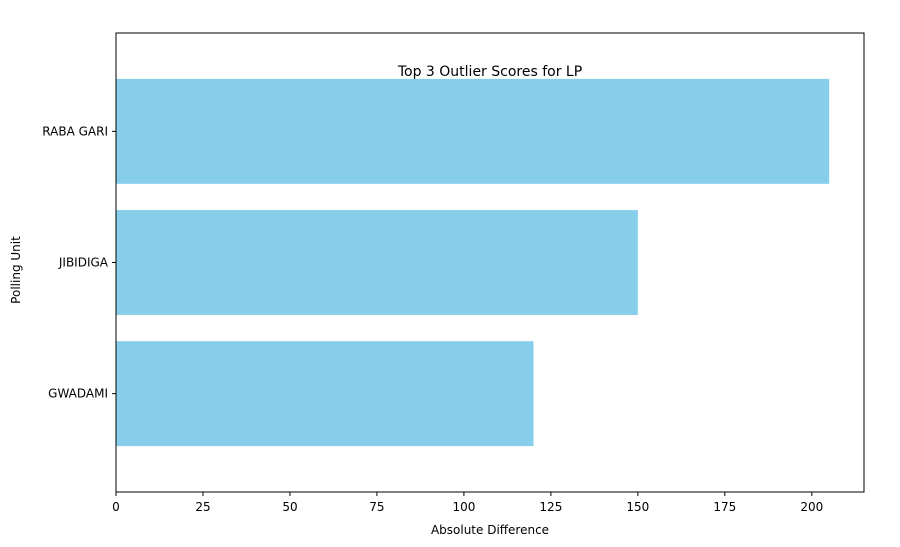 The height and width of the screenshot is (547, 900). What do you see at coordinates (377, 262) in the screenshot?
I see `bar-jibidiga` at bounding box center [377, 262].